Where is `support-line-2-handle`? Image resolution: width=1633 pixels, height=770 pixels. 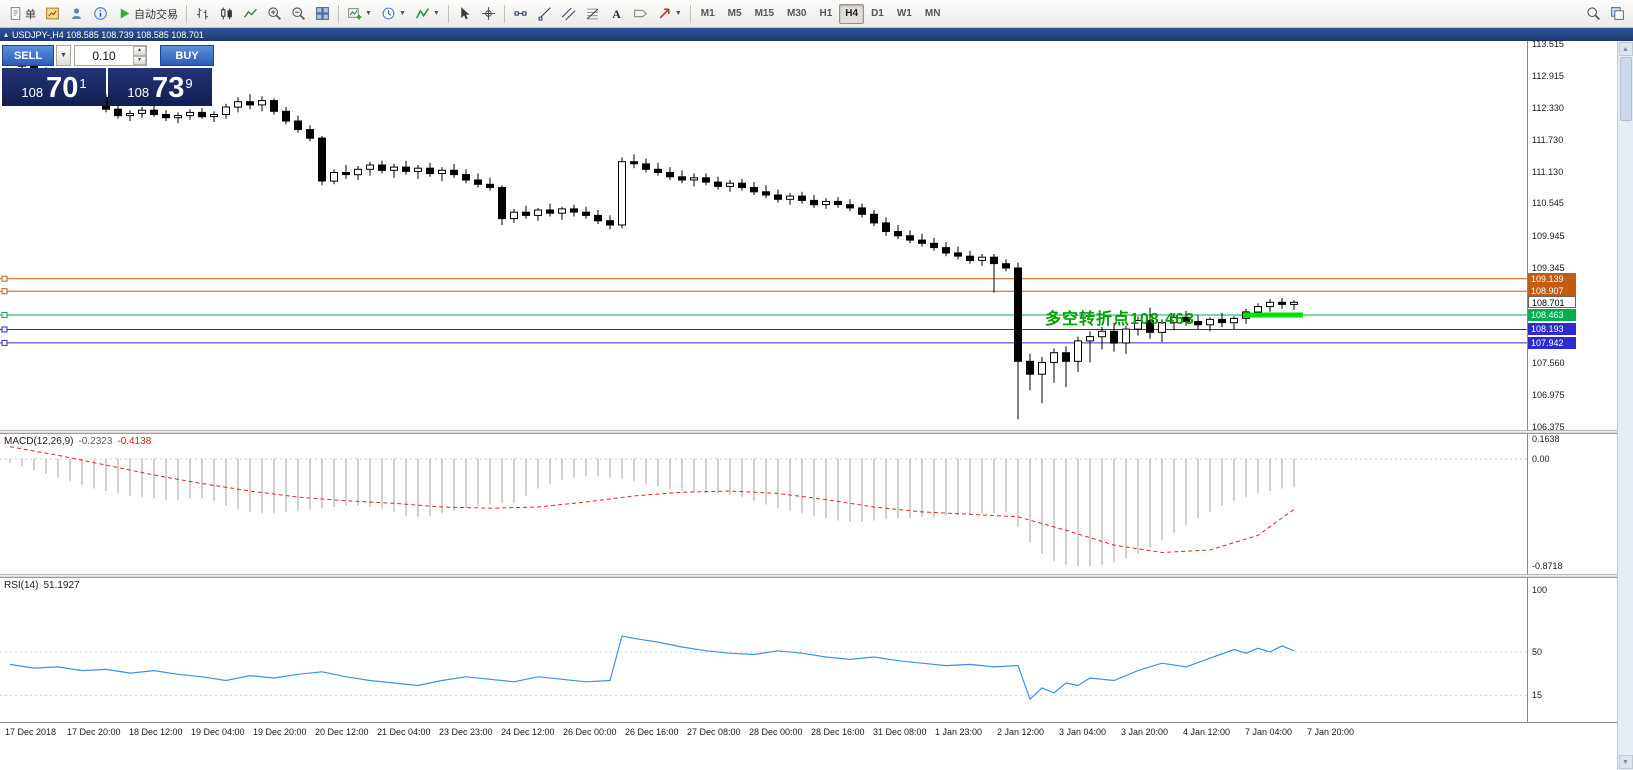 support-line-2-handle is located at coordinates (4, 342).